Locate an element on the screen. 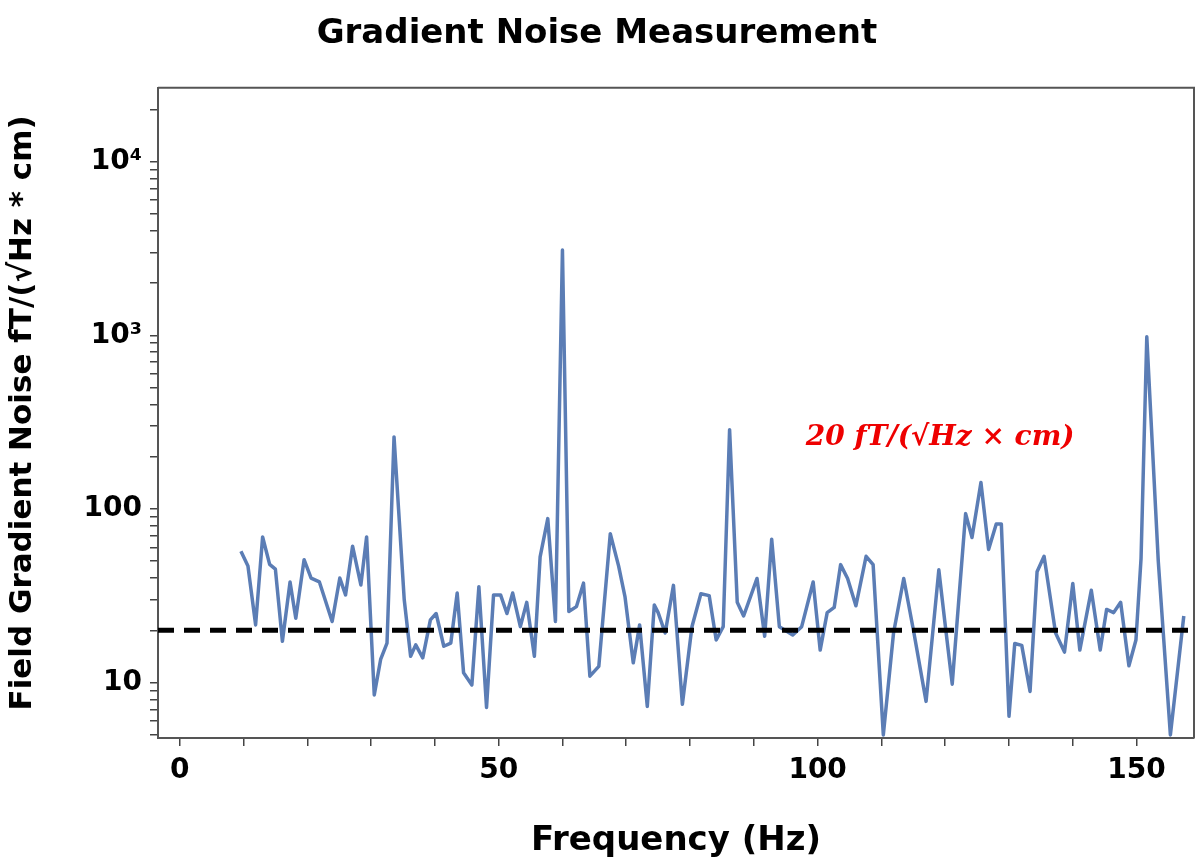 The width and height of the screenshot is (1197, 866). x-tick-label: 50 is located at coordinates (499, 769).